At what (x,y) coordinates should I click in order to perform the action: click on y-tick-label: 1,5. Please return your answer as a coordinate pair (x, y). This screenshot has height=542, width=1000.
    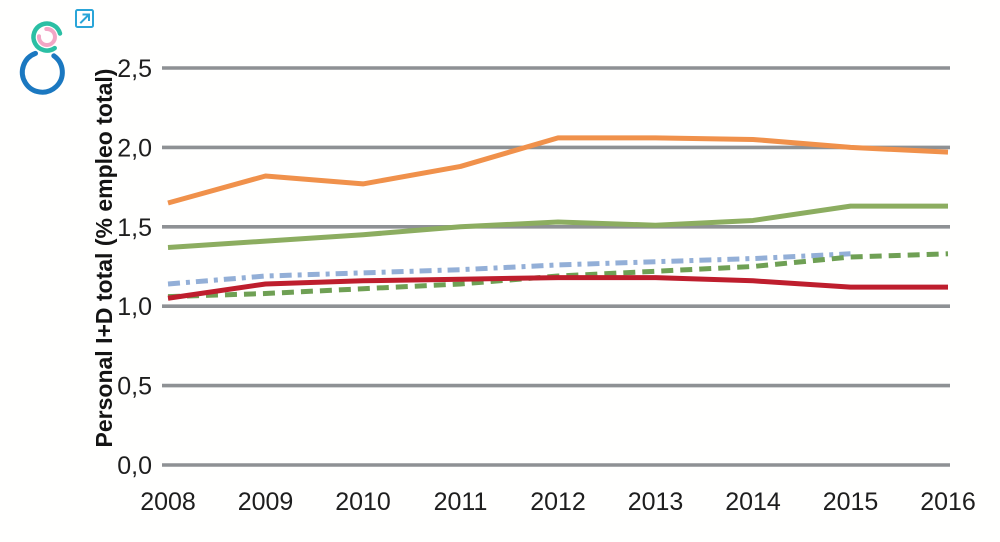
    Looking at the image, I should click on (134, 228).